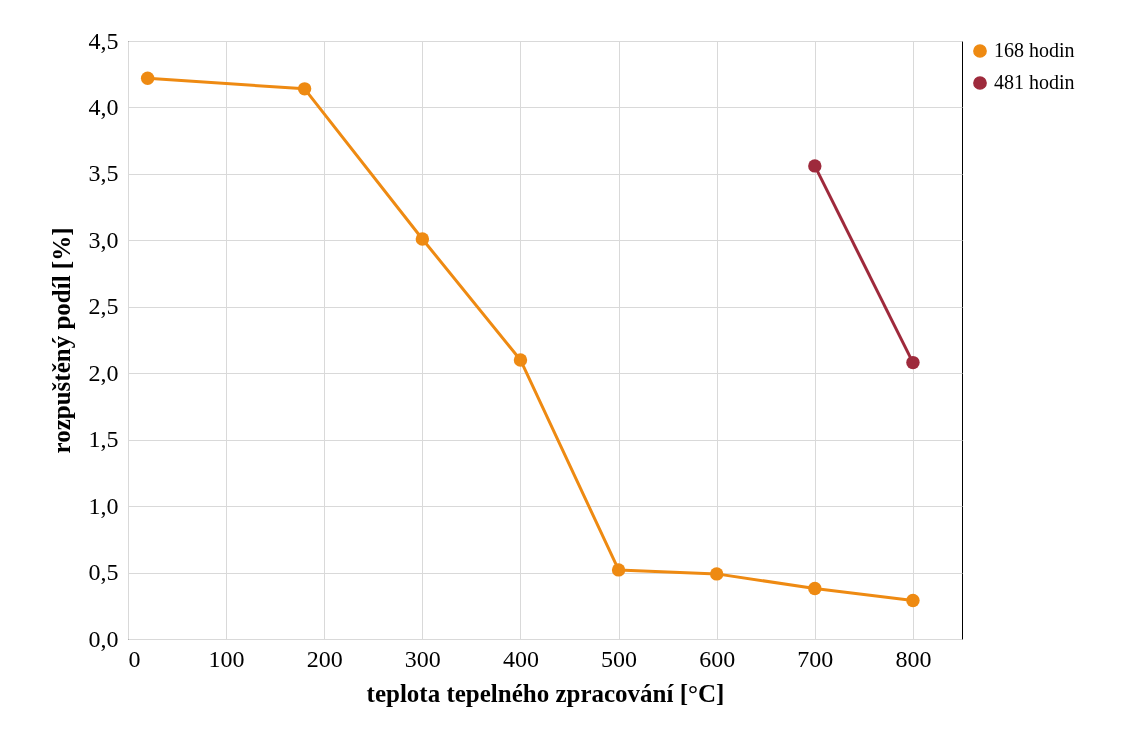  I want to click on x-tick-label: 100, so click(226, 658).